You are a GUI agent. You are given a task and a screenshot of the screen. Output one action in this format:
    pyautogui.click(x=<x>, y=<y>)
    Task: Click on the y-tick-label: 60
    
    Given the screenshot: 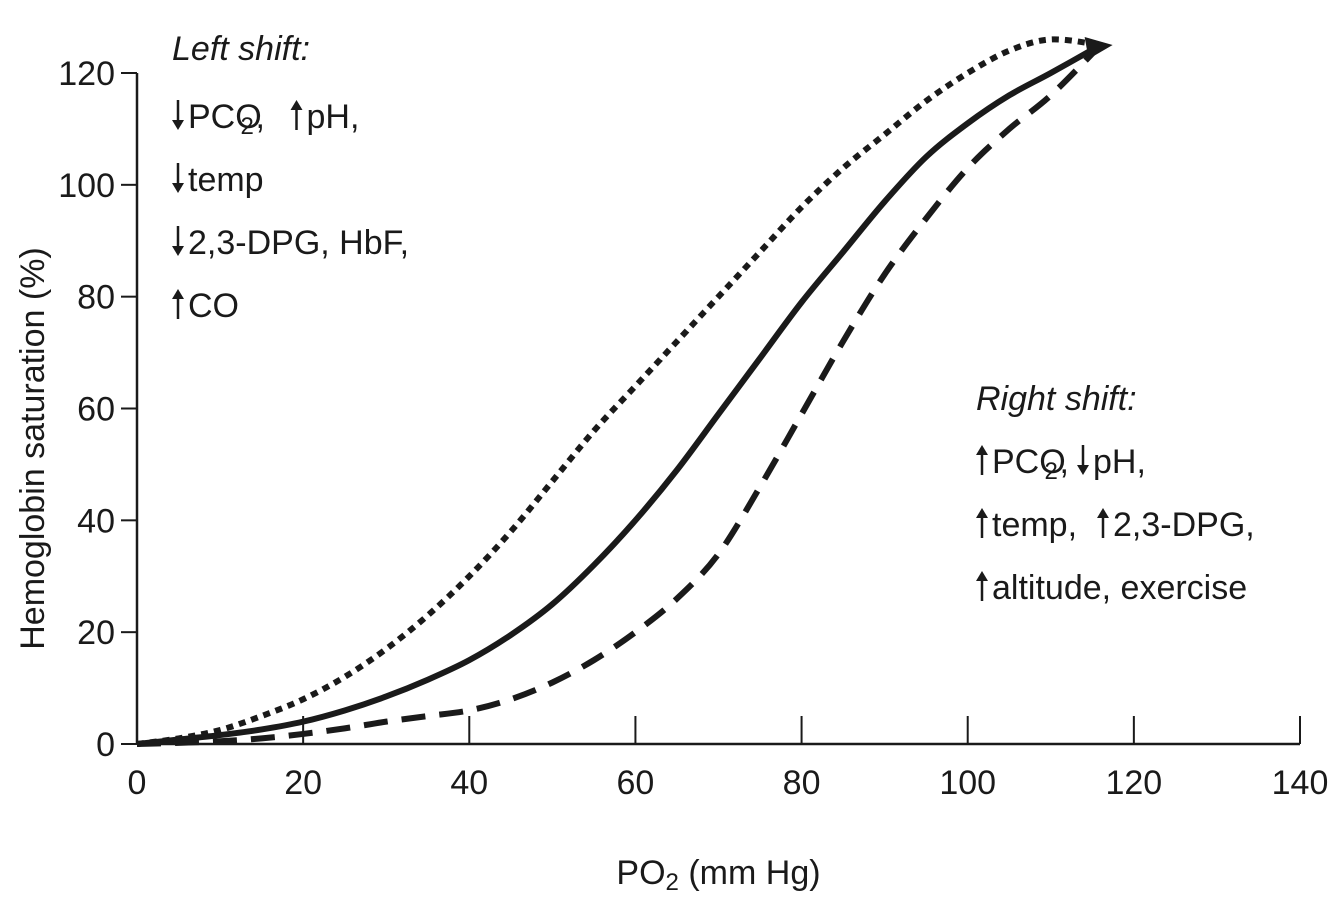 What is the action you would take?
    pyautogui.click(x=96, y=410)
    